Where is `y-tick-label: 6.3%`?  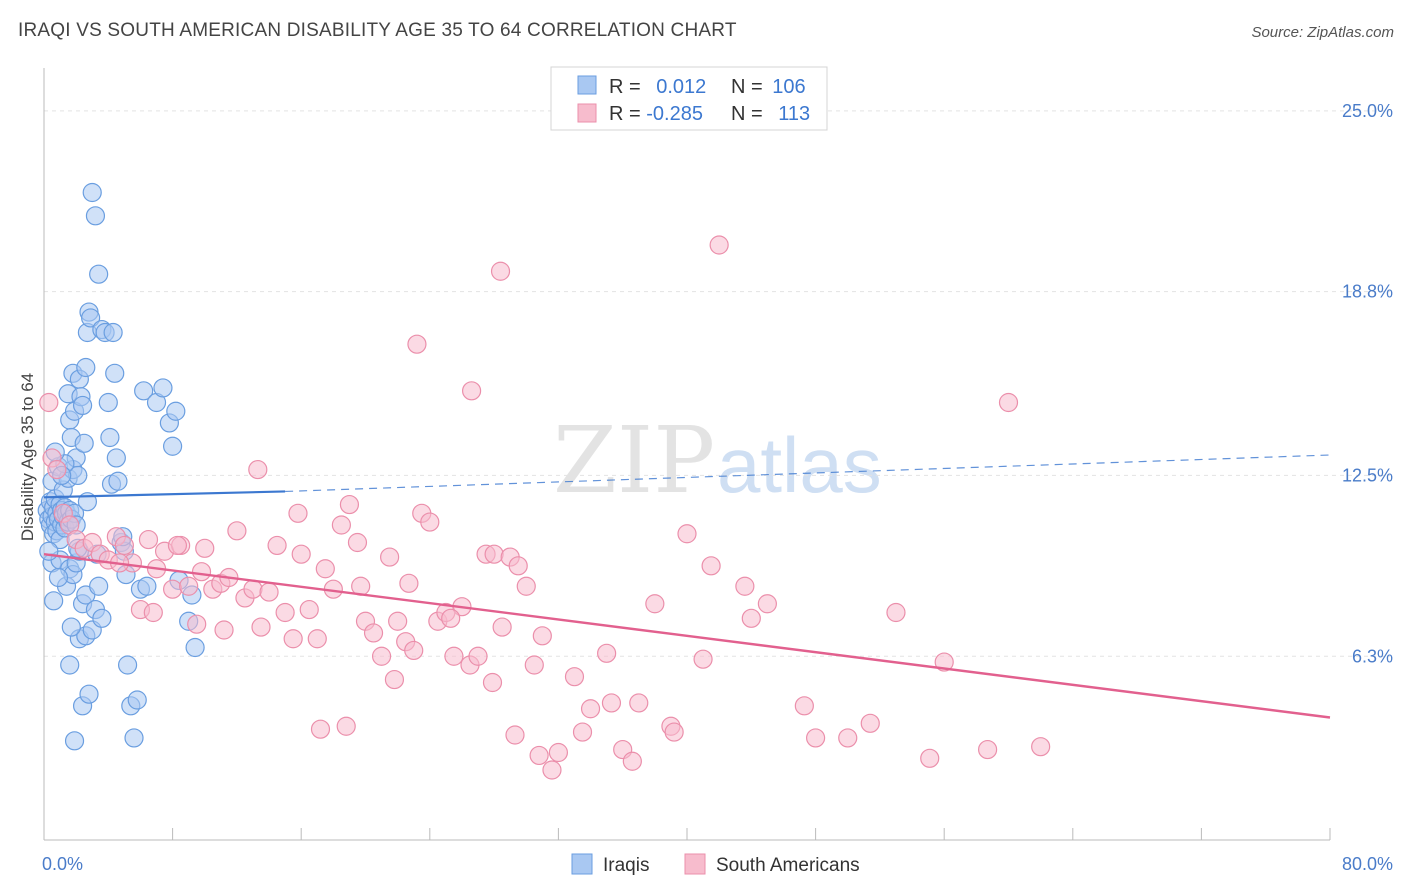
y-tick-label: 6.3% is located at coordinates (1372, 656).